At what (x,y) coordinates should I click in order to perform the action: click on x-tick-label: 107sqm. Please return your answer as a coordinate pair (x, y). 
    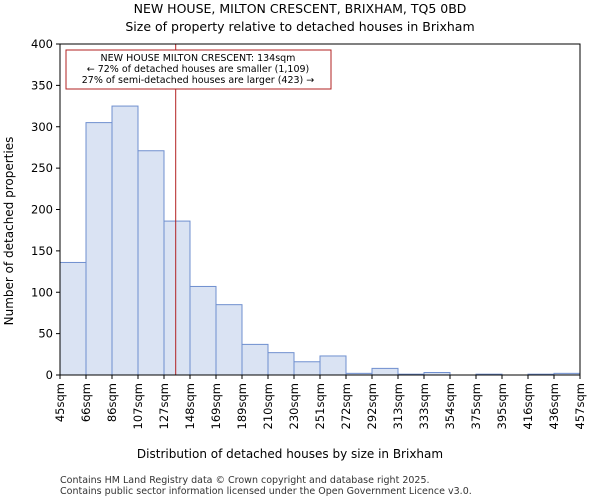
    Looking at the image, I should click on (138, 406).